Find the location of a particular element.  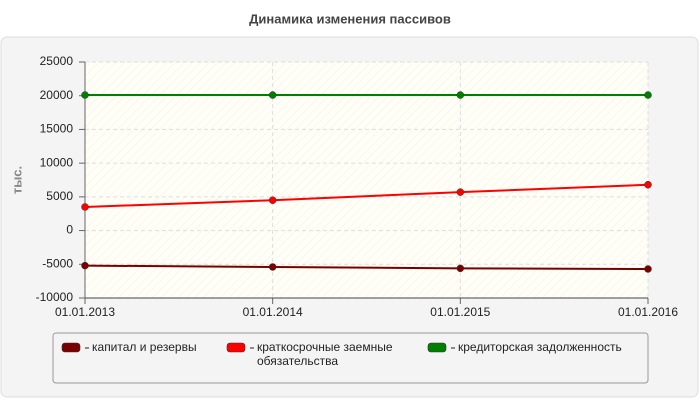

y-tick-label: 10000 is located at coordinates (57, 162).